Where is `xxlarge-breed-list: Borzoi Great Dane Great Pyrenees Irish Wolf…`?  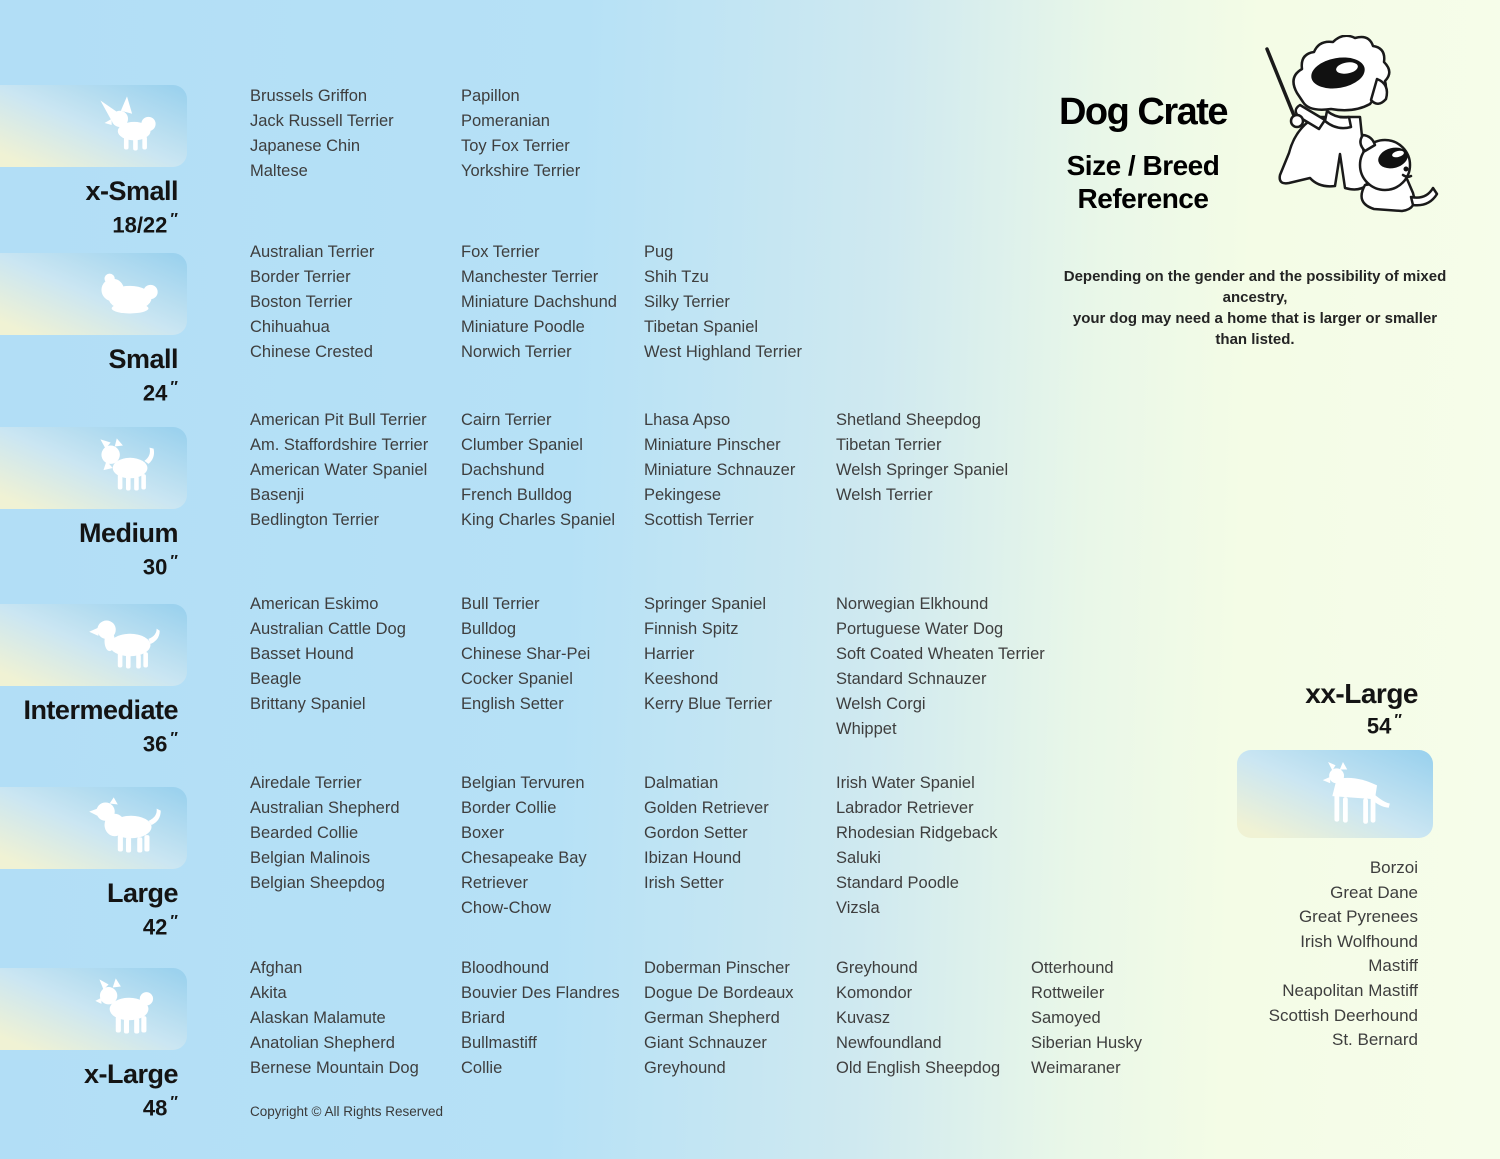
xxlarge-breed-list: Borzoi Great Dane Great Pyrenees Irish Wolf… is located at coordinates (1274, 954).